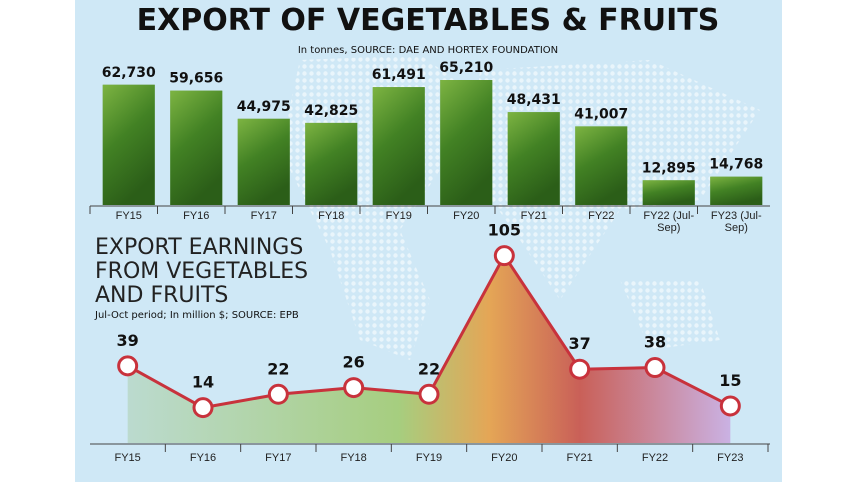  What do you see at coordinates (354, 362) in the screenshot?
I see `data-label: 26` at bounding box center [354, 362].